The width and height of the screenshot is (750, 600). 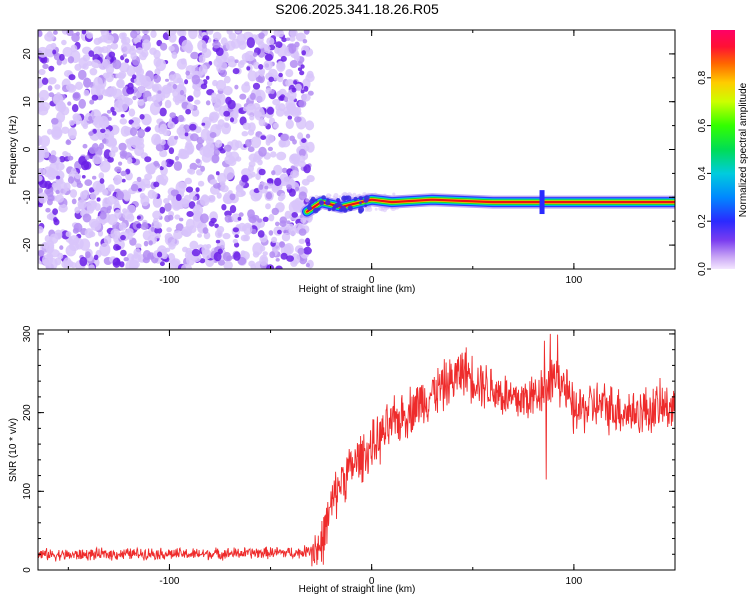 I want to click on colorbar-label: Normalized spectral amplitude, so click(x=743, y=149).